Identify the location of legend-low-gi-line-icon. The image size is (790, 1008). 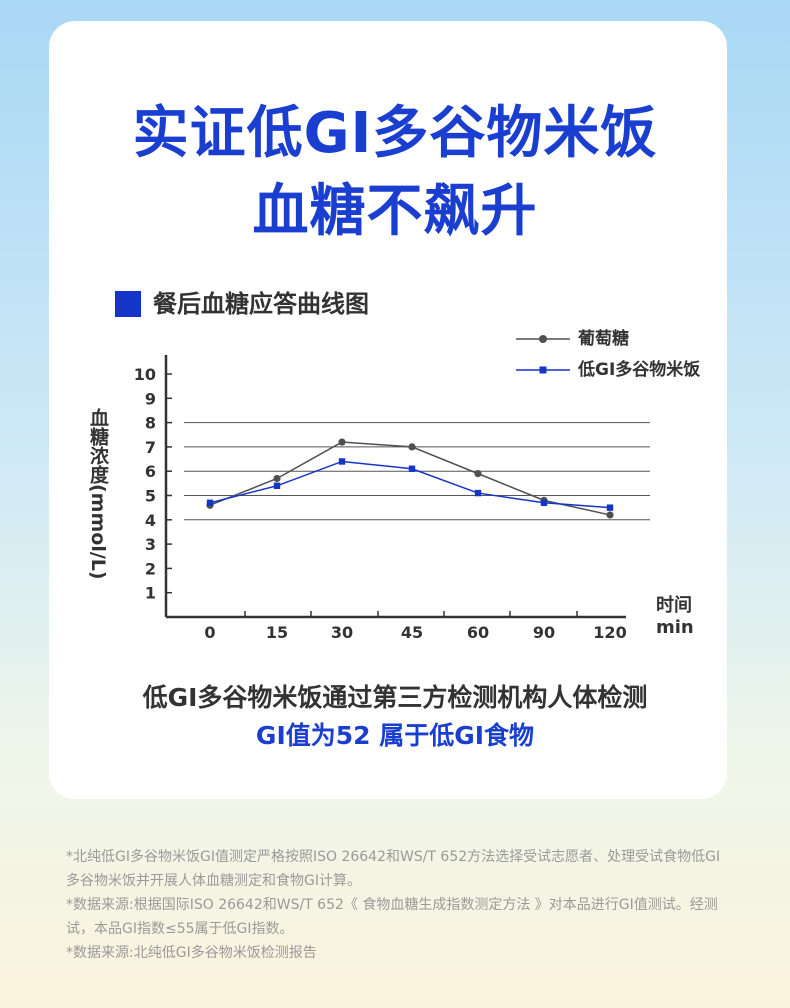
(543, 370).